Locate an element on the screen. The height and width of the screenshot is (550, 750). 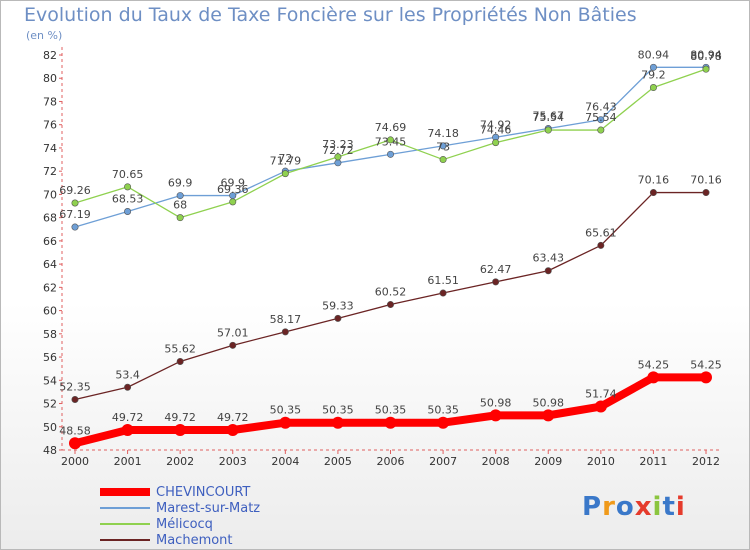
legend-label: Machemont is located at coordinates (194, 540).